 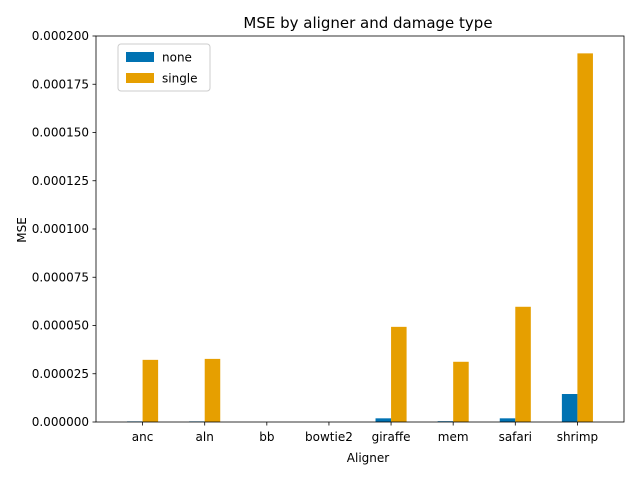 I want to click on legend-label-single: single, so click(x=180, y=79).